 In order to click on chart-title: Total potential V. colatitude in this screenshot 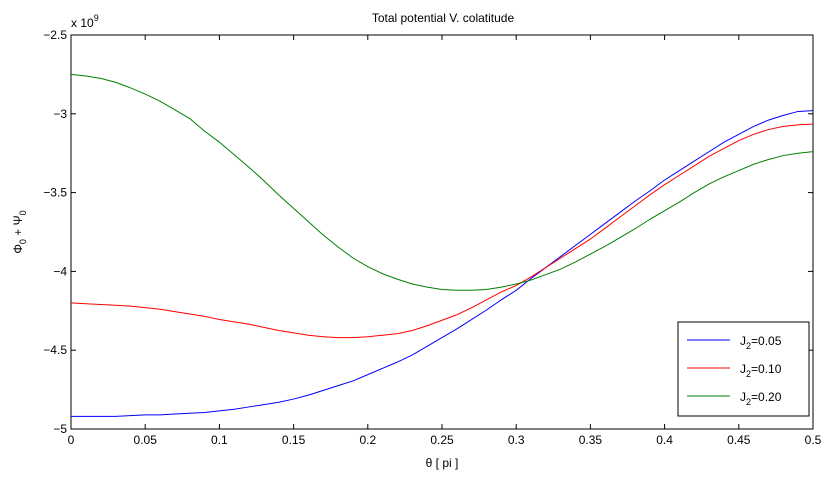, I will do `click(443, 18)`.